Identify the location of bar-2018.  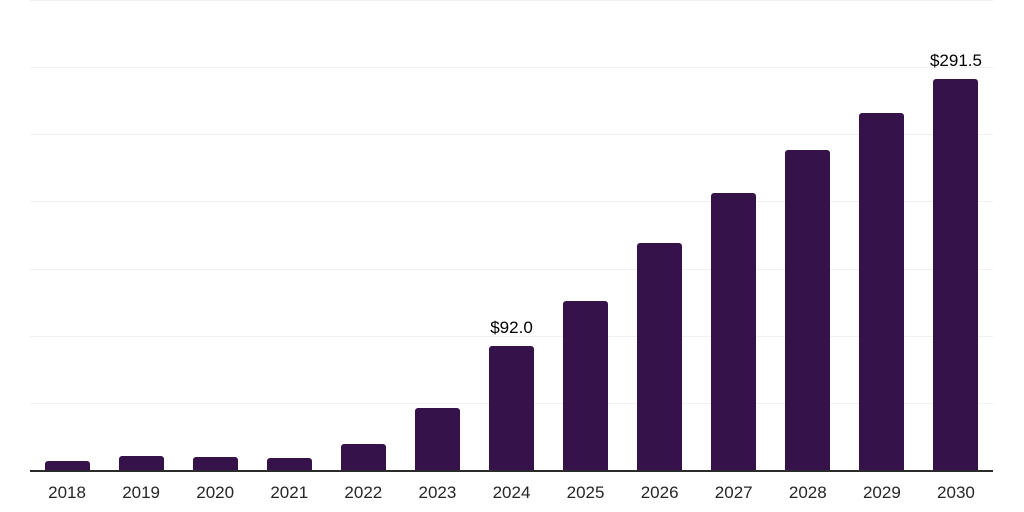
(67, 465).